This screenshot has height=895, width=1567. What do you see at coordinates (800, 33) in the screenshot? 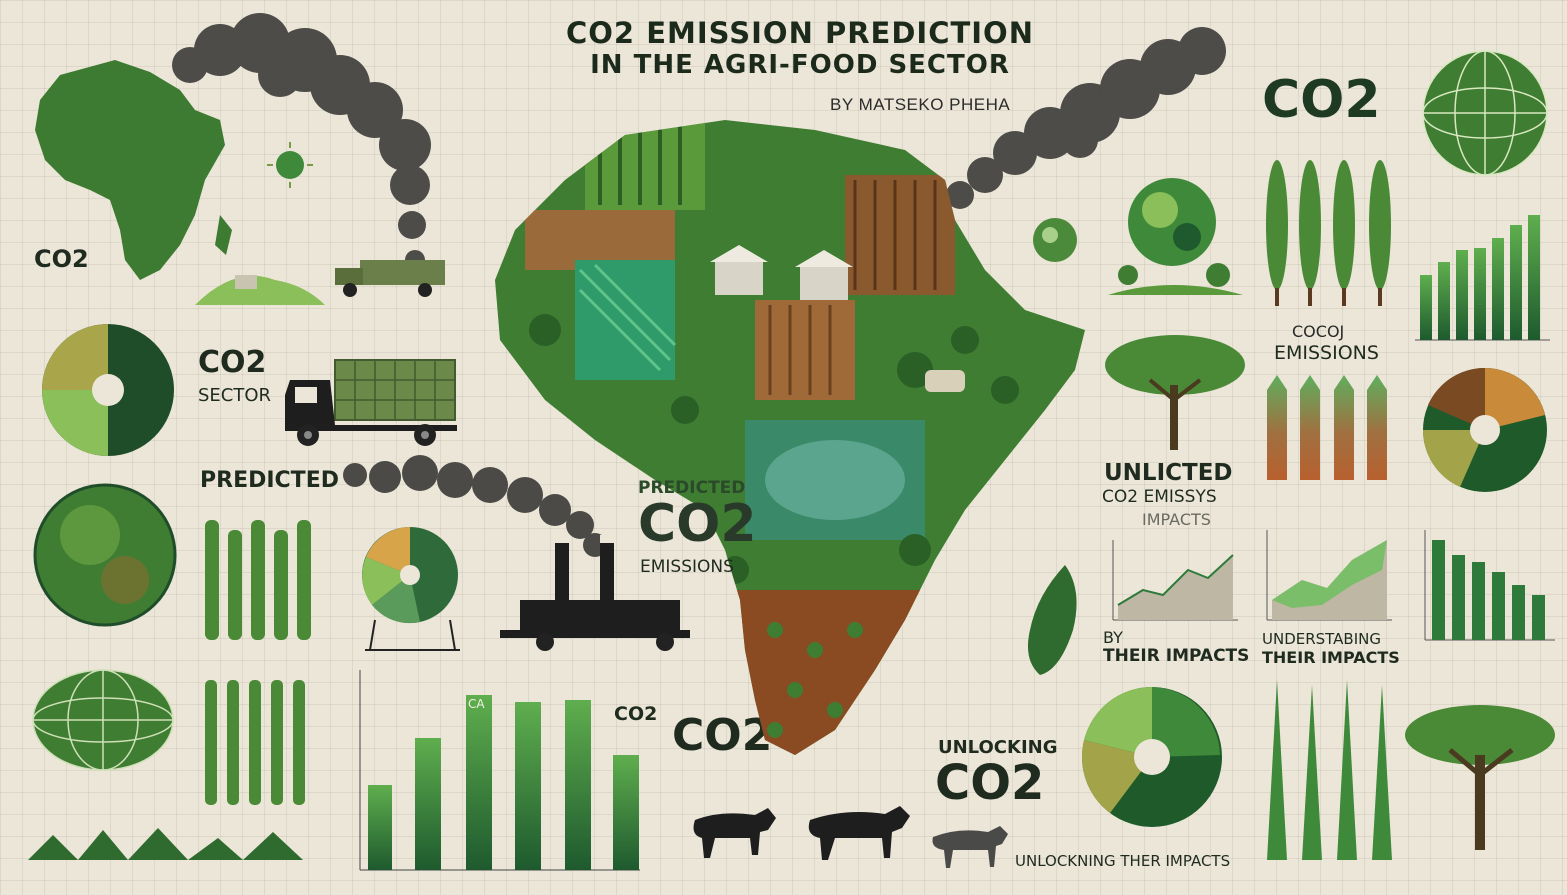
I see `title-line-1: CO2 EMISSION PREDICTION` at bounding box center [800, 33].